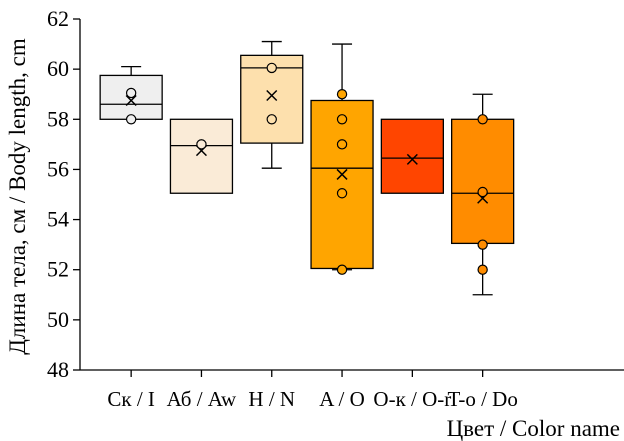  What do you see at coordinates (58, 168) in the screenshot?
I see `y-tick-label: 56` at bounding box center [58, 168].